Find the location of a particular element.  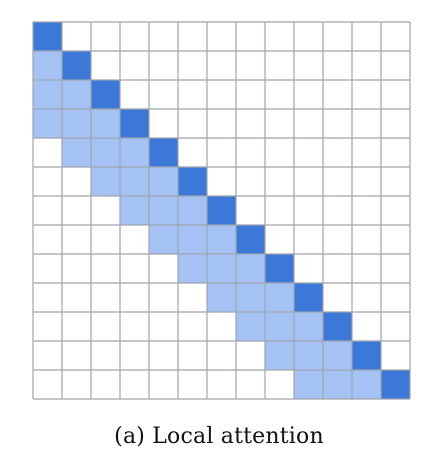

figure-caption: (a) Local attention is located at coordinates (219, 436).